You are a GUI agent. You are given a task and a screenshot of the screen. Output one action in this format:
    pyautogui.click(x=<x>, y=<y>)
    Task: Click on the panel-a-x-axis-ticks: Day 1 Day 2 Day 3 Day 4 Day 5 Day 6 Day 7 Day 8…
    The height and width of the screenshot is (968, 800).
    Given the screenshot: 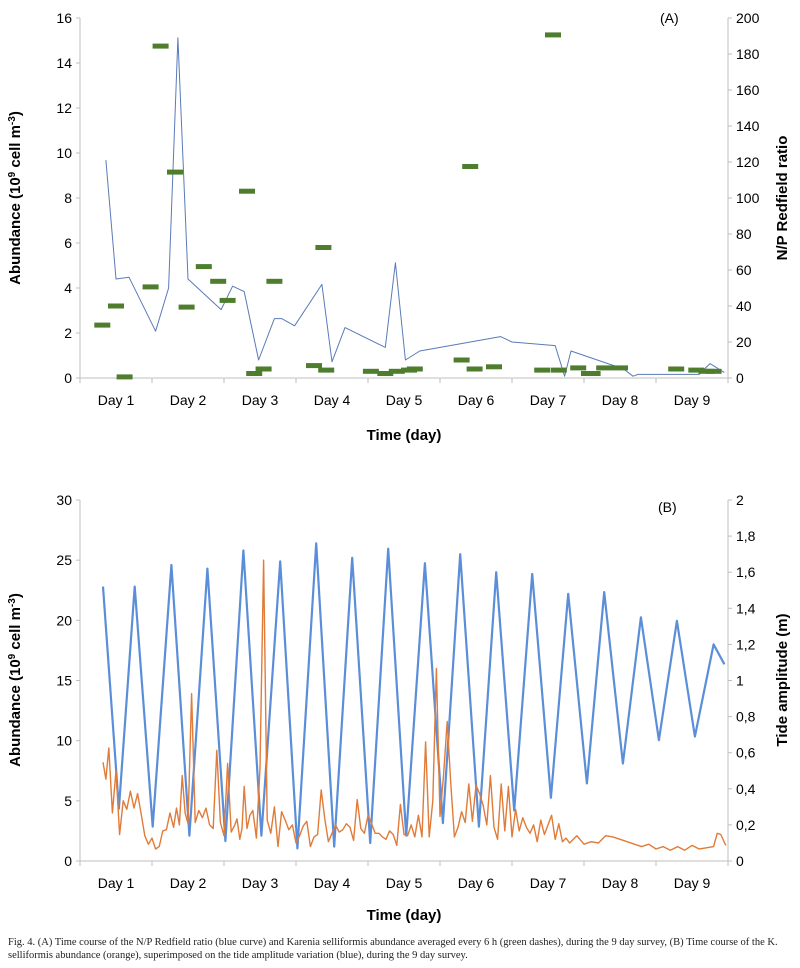 What is the action you would take?
    pyautogui.click(x=404, y=393)
    